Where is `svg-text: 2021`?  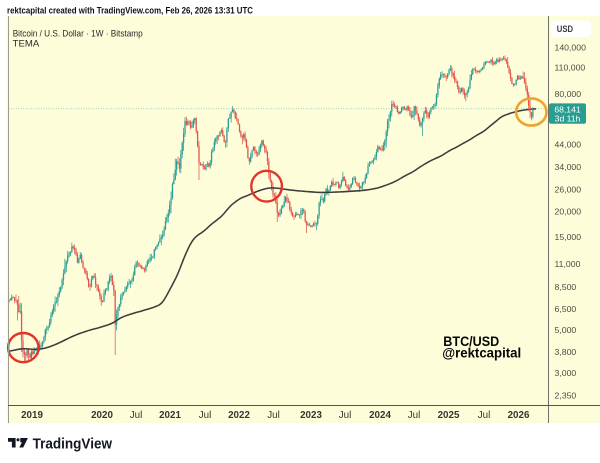
svg-text: 2021 is located at coordinates (170, 415).